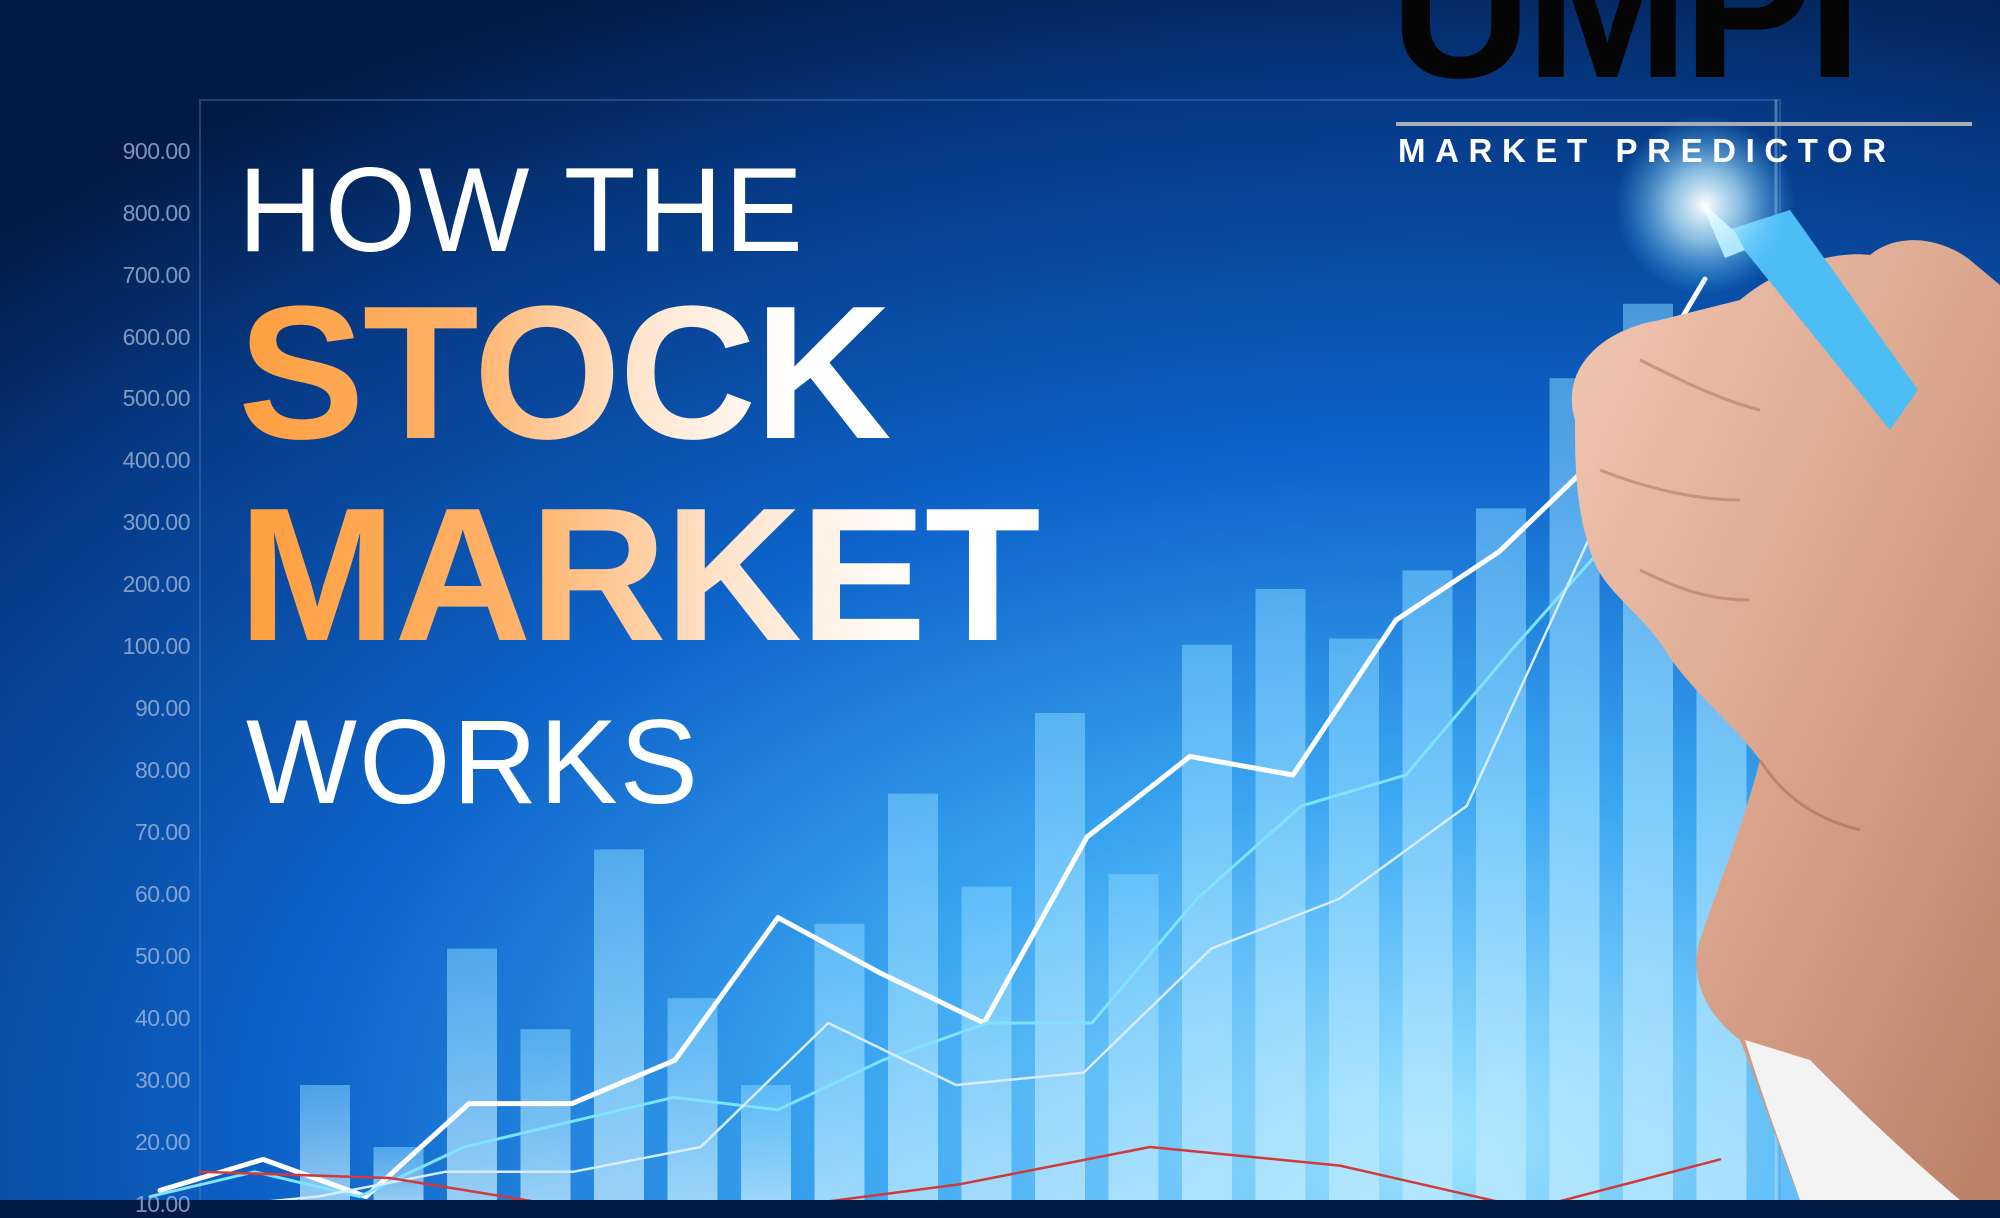  I want to click on y-tick-label: 700.00, so click(156, 275).